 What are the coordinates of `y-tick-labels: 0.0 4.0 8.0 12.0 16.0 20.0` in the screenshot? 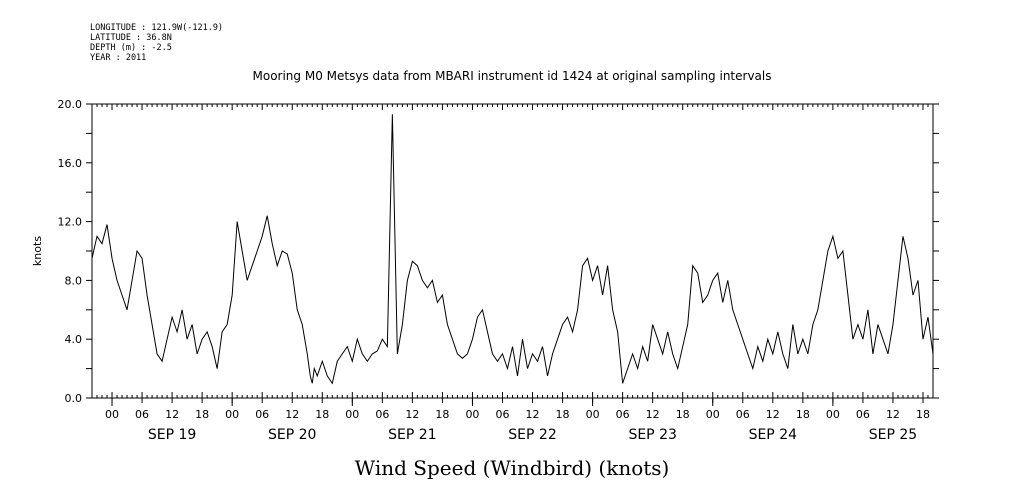 It's located at (70, 251).